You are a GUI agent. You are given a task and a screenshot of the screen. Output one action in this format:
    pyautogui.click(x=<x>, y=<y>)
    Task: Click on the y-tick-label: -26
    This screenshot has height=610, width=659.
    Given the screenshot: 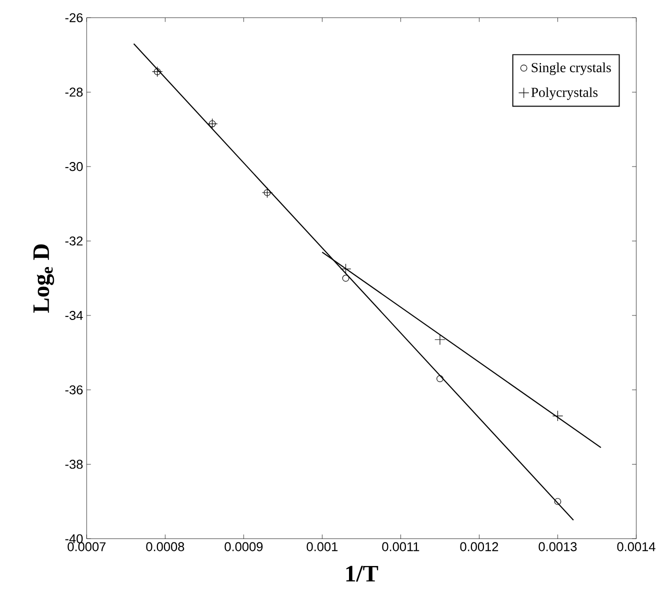 What is the action you would take?
    pyautogui.click(x=74, y=17)
    